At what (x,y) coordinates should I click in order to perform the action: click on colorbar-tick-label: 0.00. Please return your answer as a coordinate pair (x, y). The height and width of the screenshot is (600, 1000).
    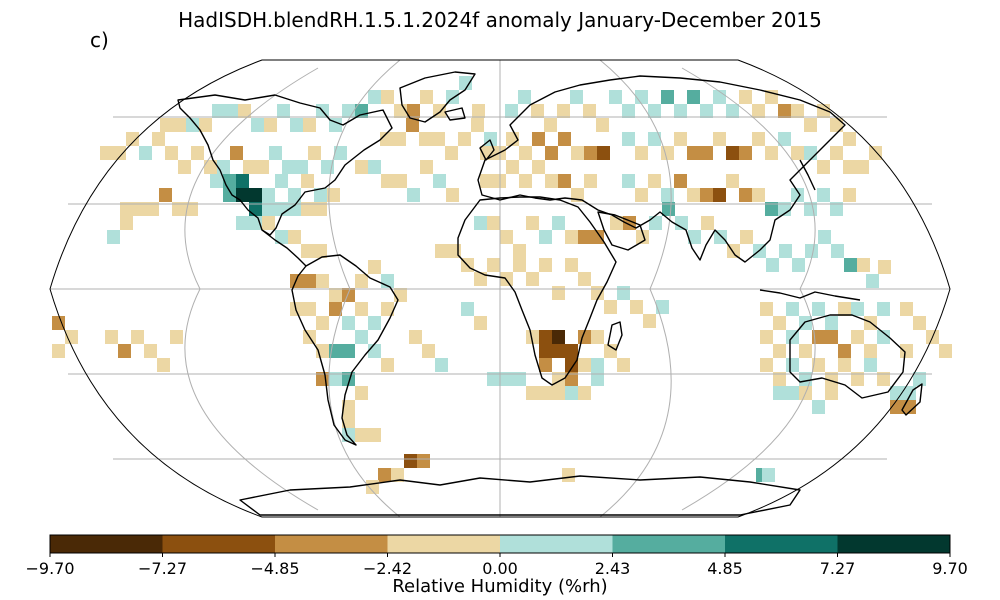
    Looking at the image, I should click on (500, 568).